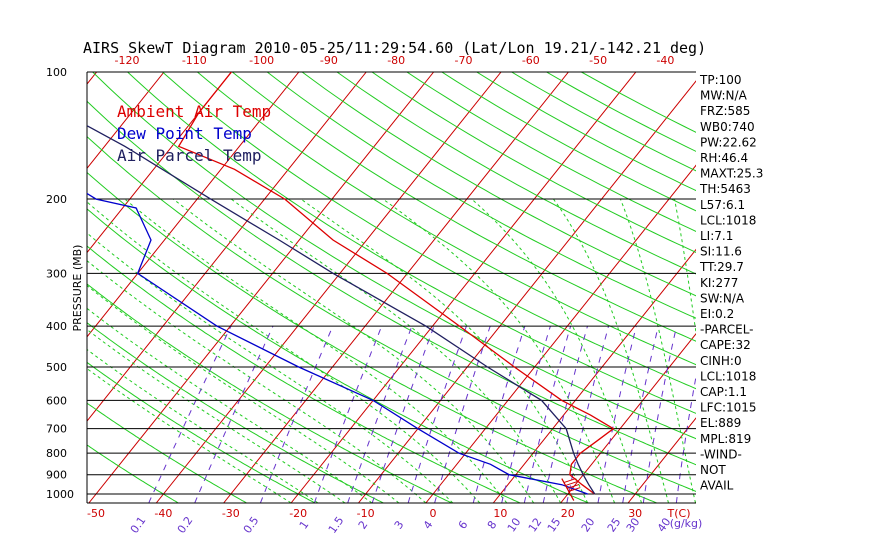  I want to click on stat-line: RH:46.4, so click(724, 158).